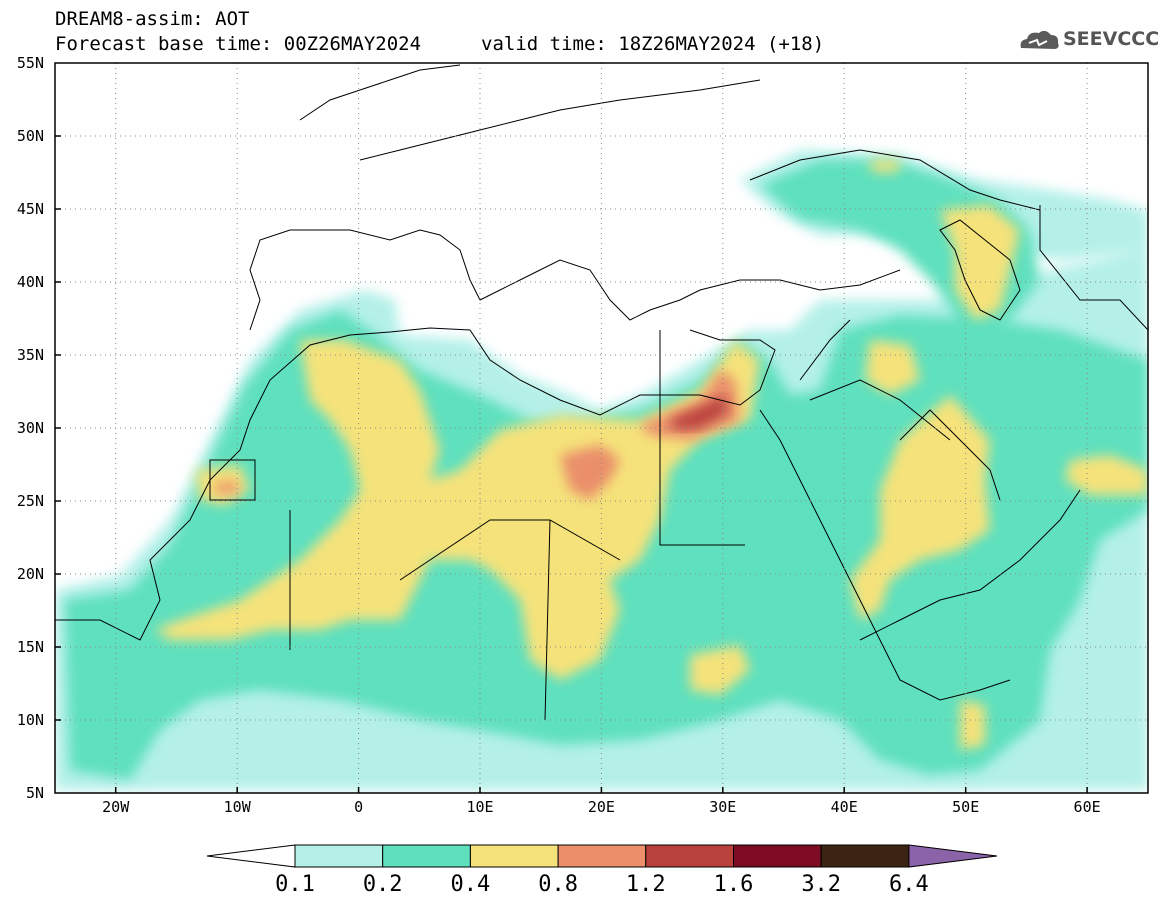  What do you see at coordinates (30, 428) in the screenshot?
I see `lat-label: 30N` at bounding box center [30, 428].